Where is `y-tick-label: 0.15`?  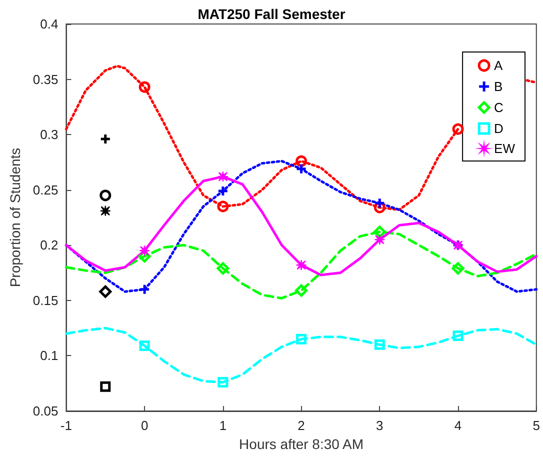 y-tick-label: 0.15 is located at coordinates (45, 300).